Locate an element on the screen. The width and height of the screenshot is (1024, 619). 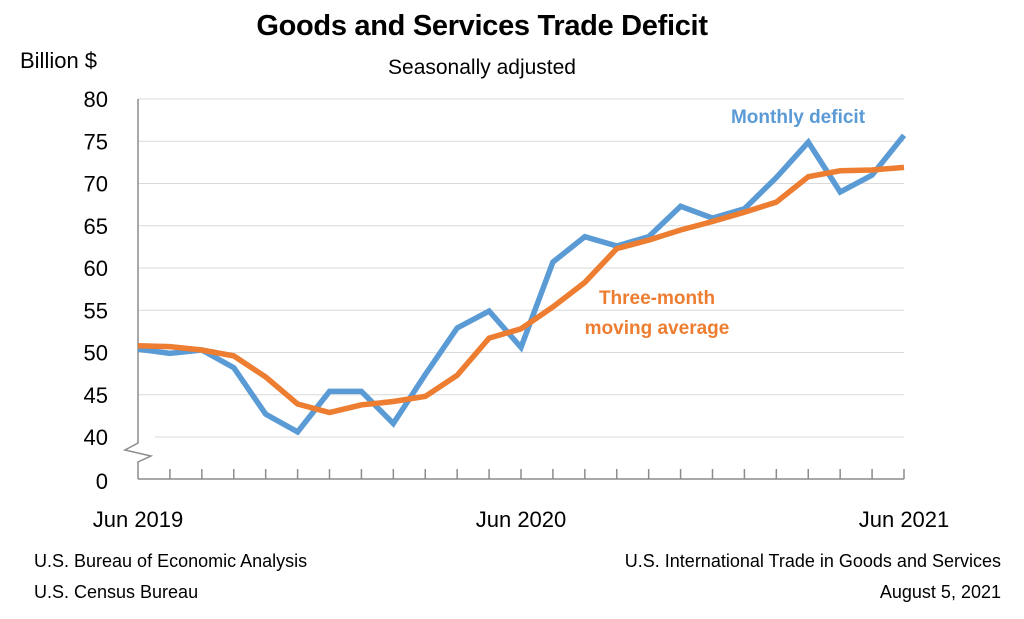
annotation-moving-average-line2: moving average is located at coordinates (657, 328).